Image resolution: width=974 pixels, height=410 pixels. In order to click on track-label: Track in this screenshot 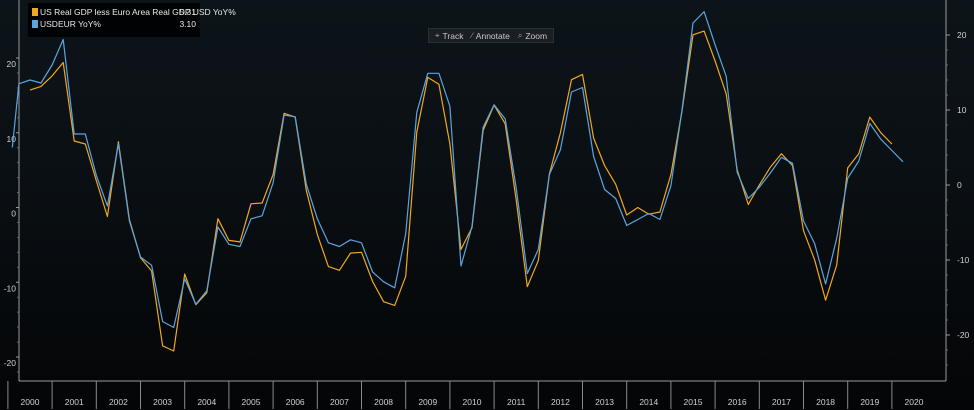, I will do `click(453, 35)`.